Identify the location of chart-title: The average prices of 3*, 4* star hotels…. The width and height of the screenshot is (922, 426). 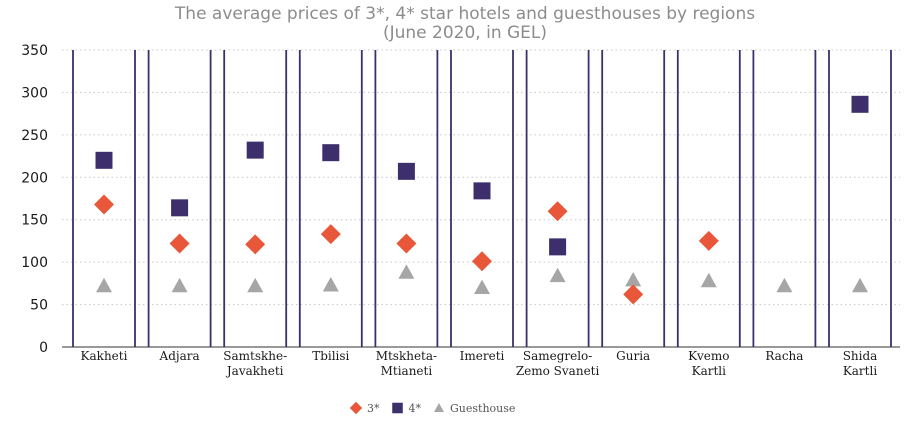
(464, 14).